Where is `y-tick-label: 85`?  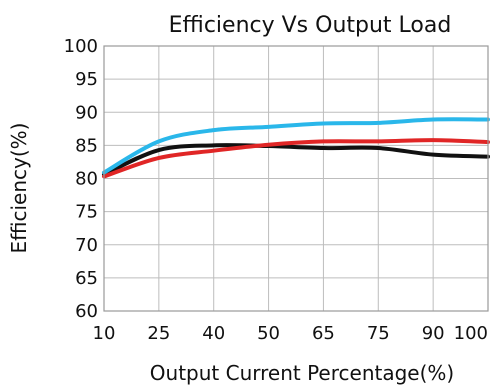 y-tick-label: 85 is located at coordinates (86, 145).